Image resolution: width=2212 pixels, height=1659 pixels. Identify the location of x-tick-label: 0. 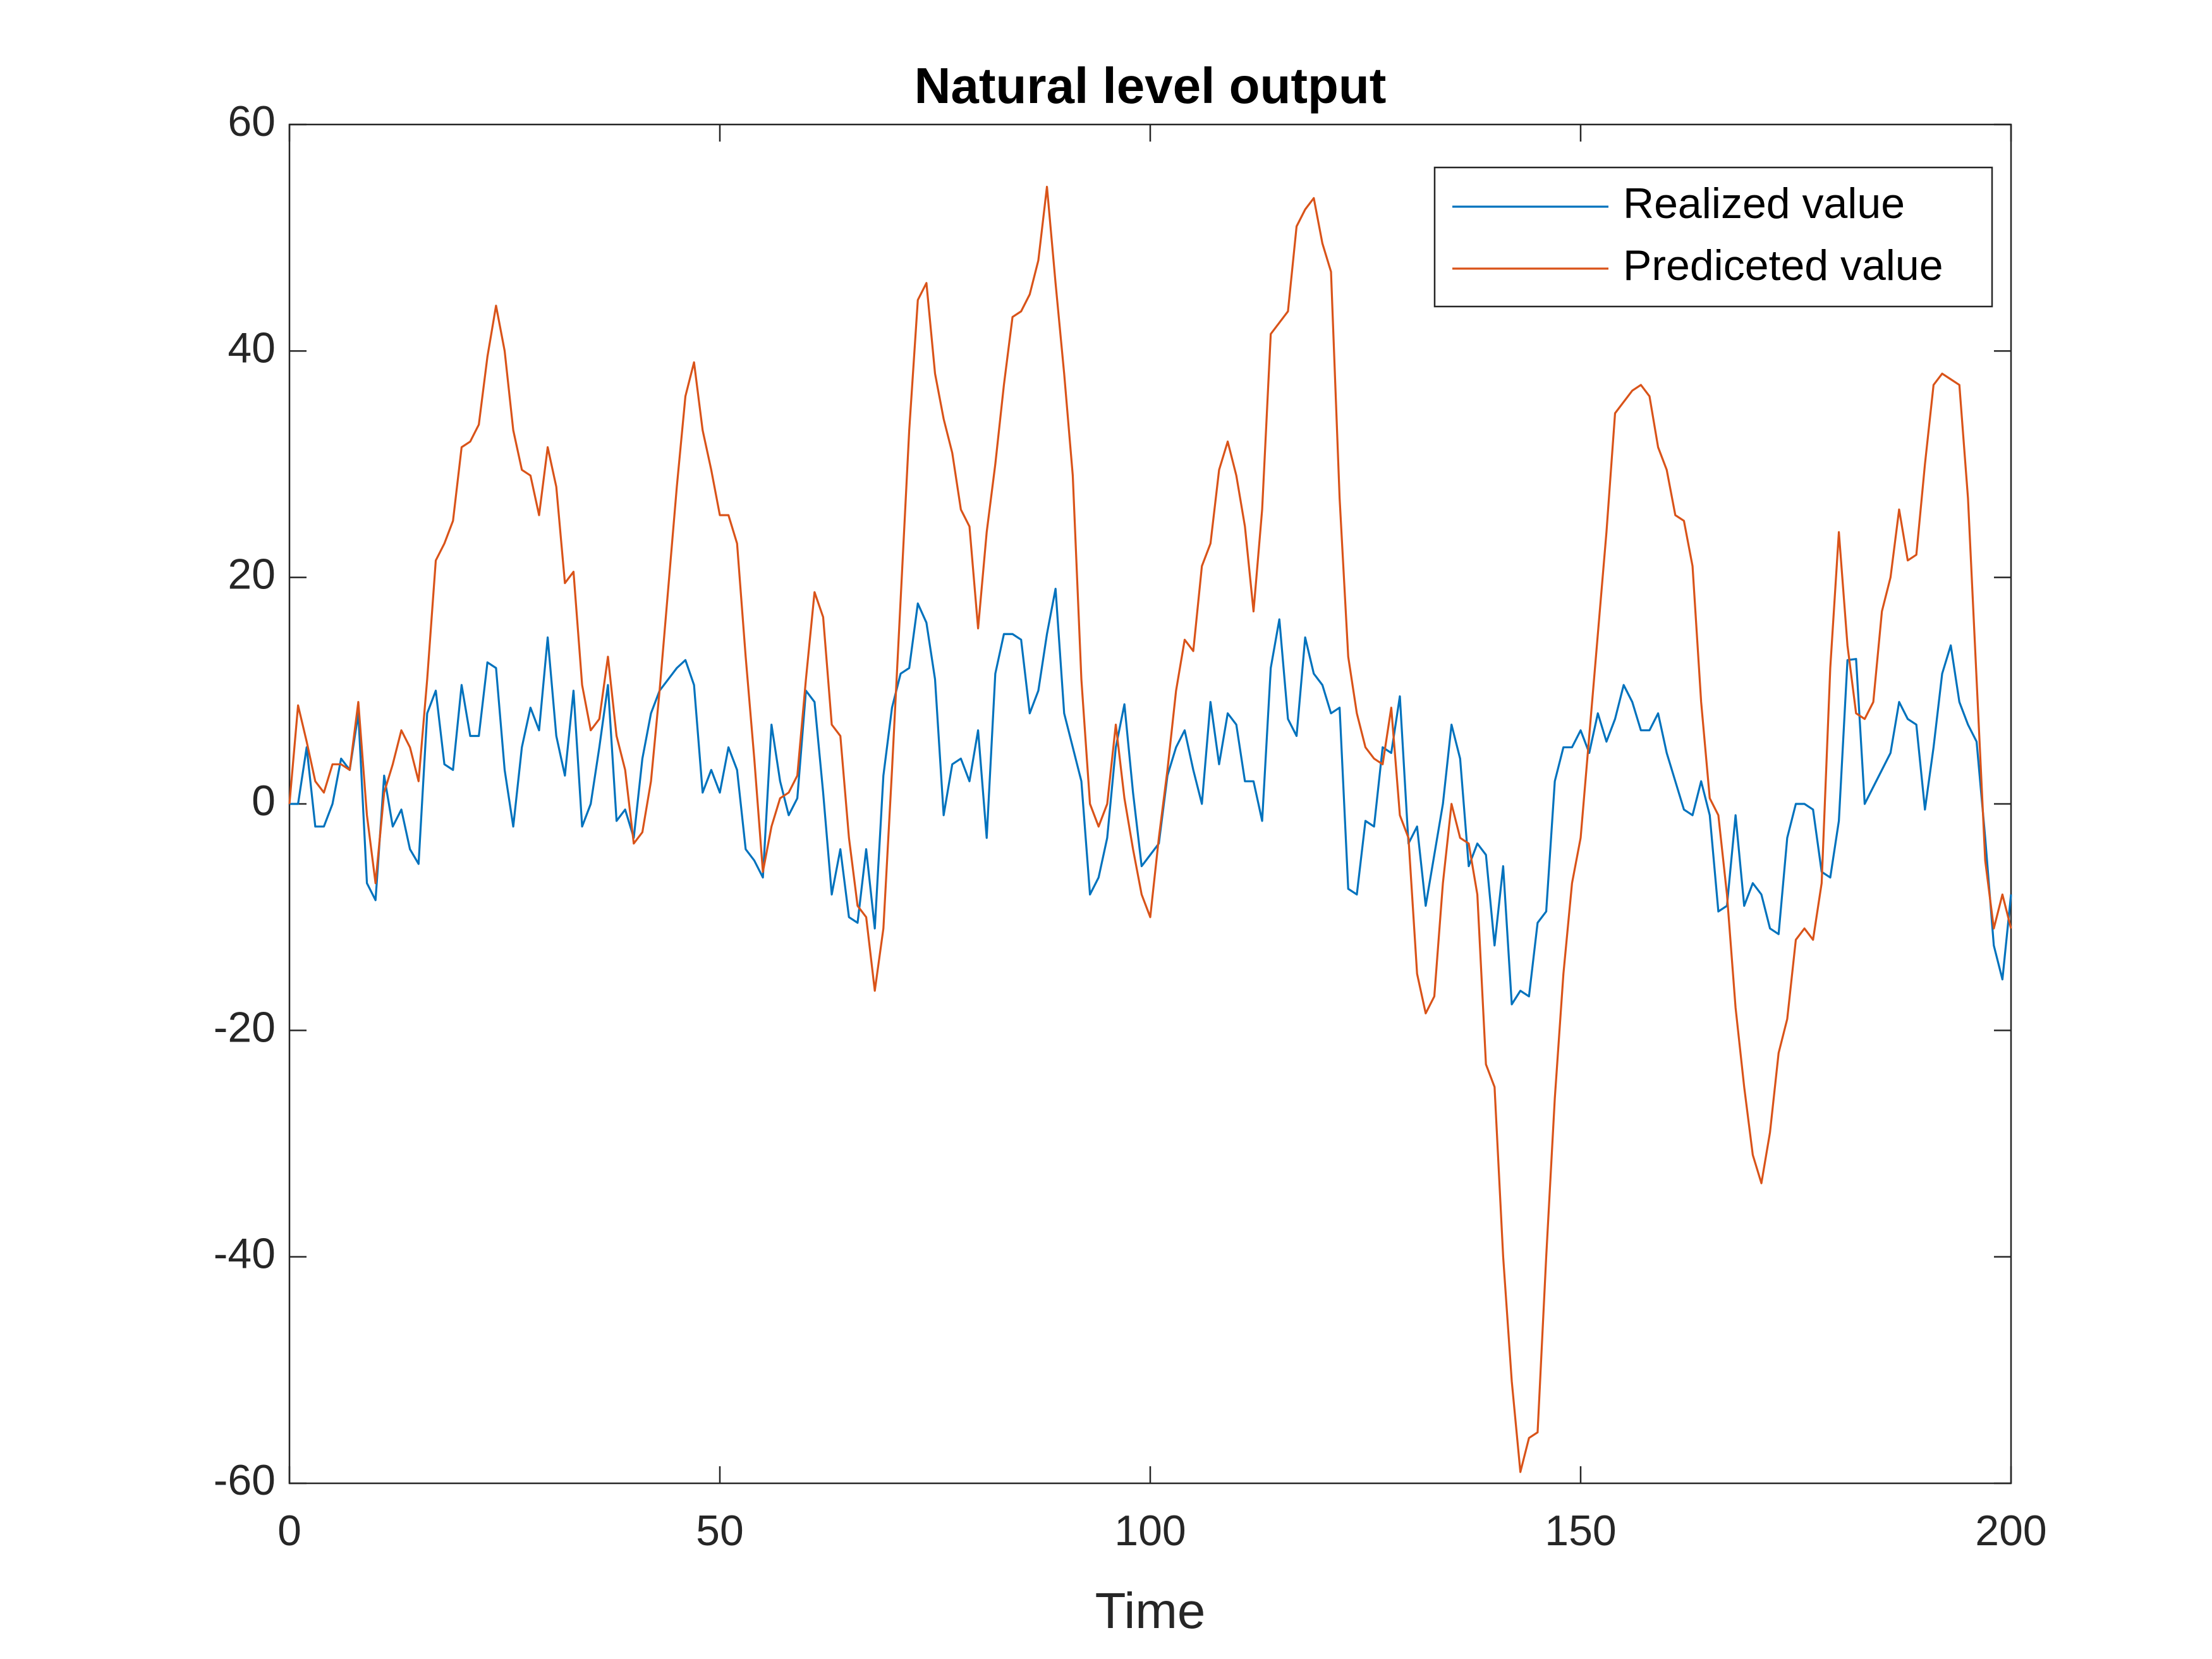
(289, 1531).